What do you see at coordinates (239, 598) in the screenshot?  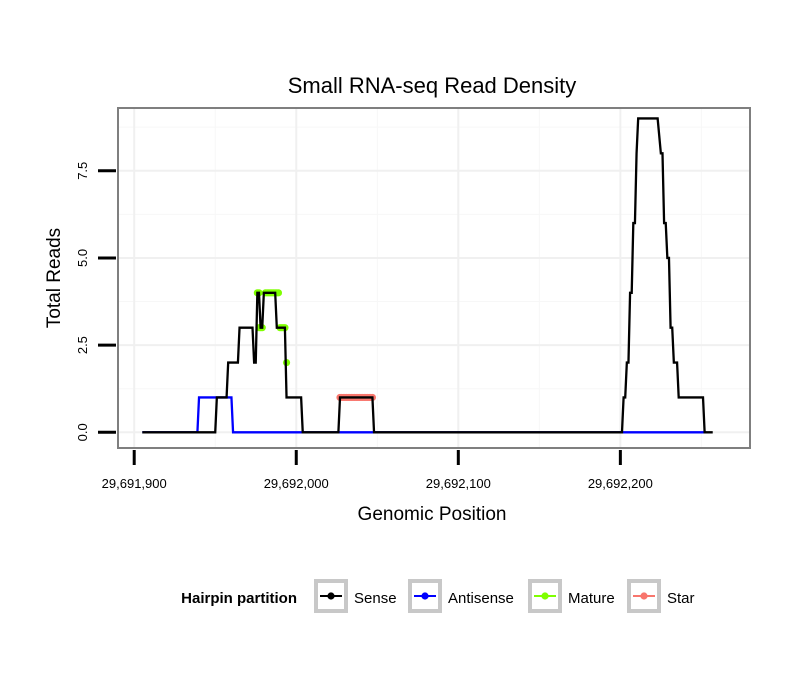 I see `legend-title: Hairpin partition` at bounding box center [239, 598].